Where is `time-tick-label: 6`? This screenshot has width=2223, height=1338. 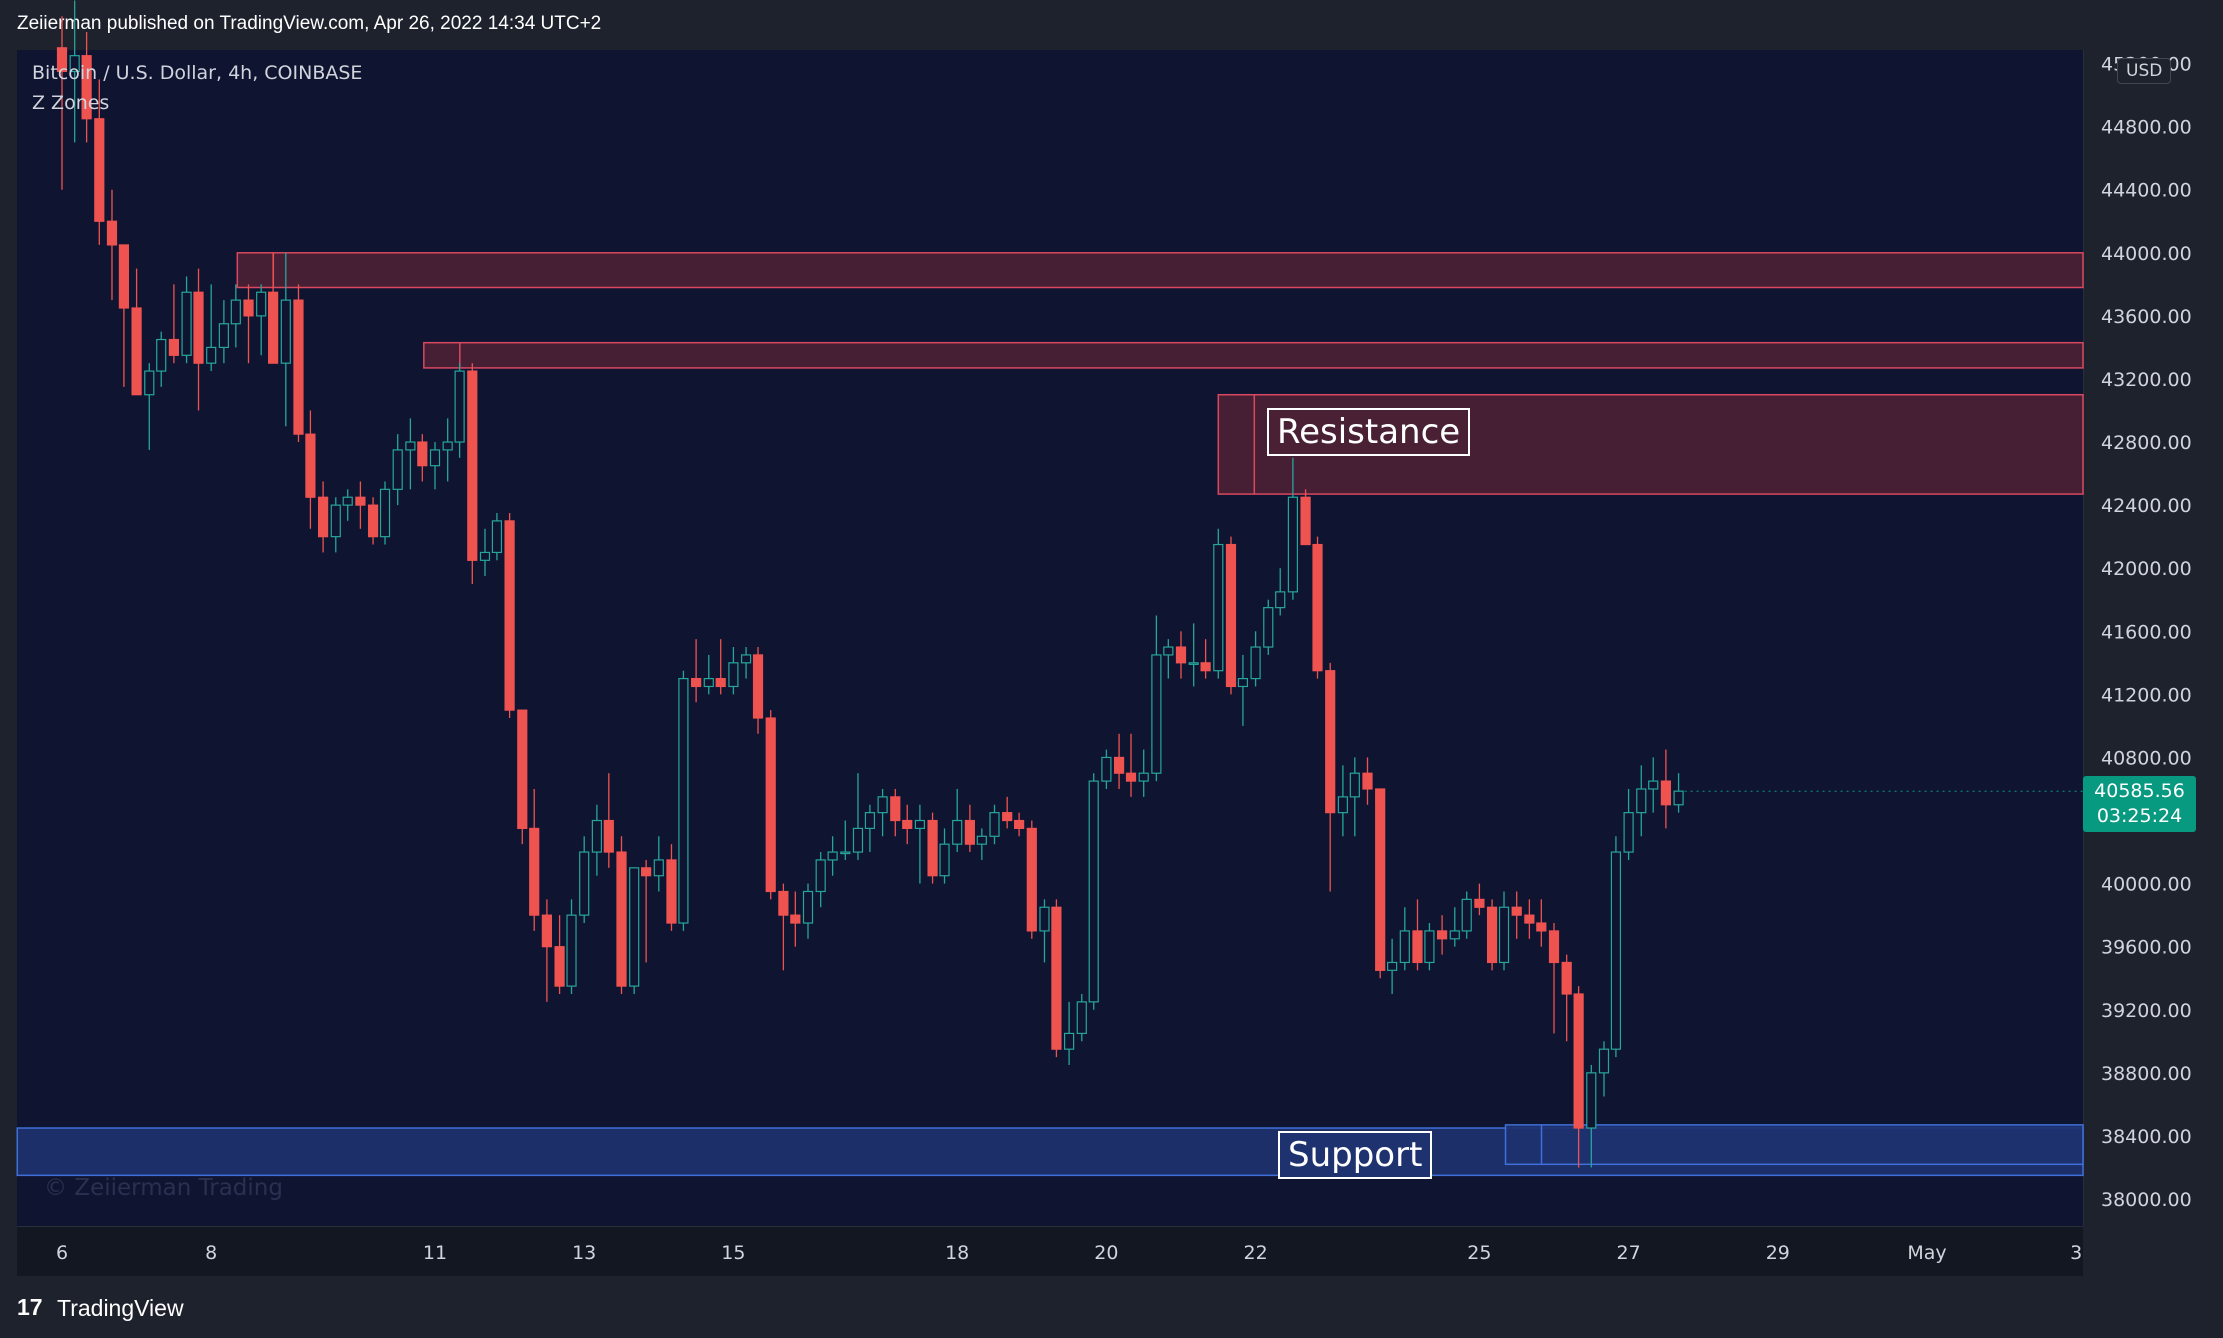 time-tick-label: 6 is located at coordinates (62, 1253).